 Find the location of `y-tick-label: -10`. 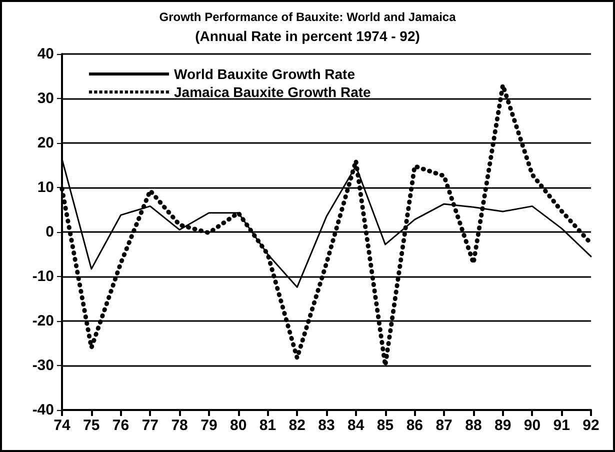

y-tick-label: -10 is located at coordinates (43, 276).